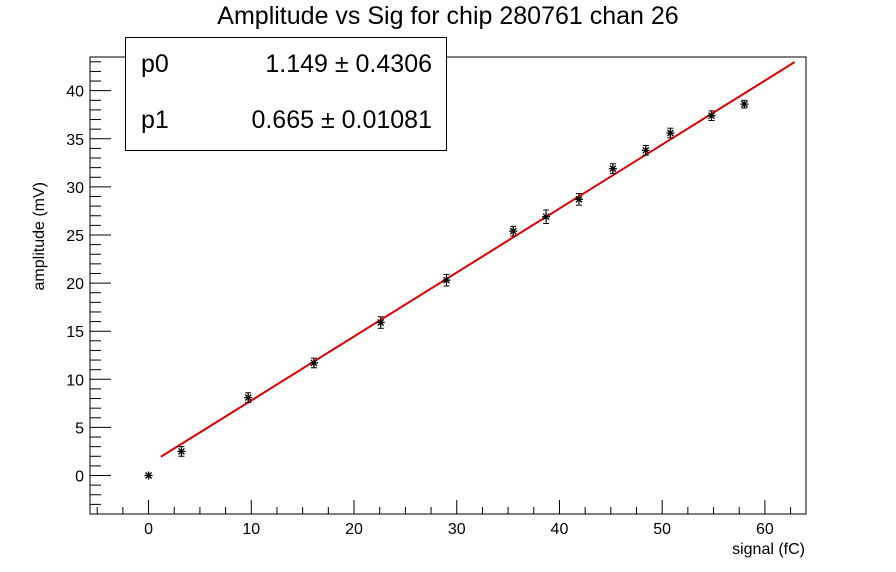 The width and height of the screenshot is (896, 572). I want to click on y-tick-label: 30, so click(75, 188).